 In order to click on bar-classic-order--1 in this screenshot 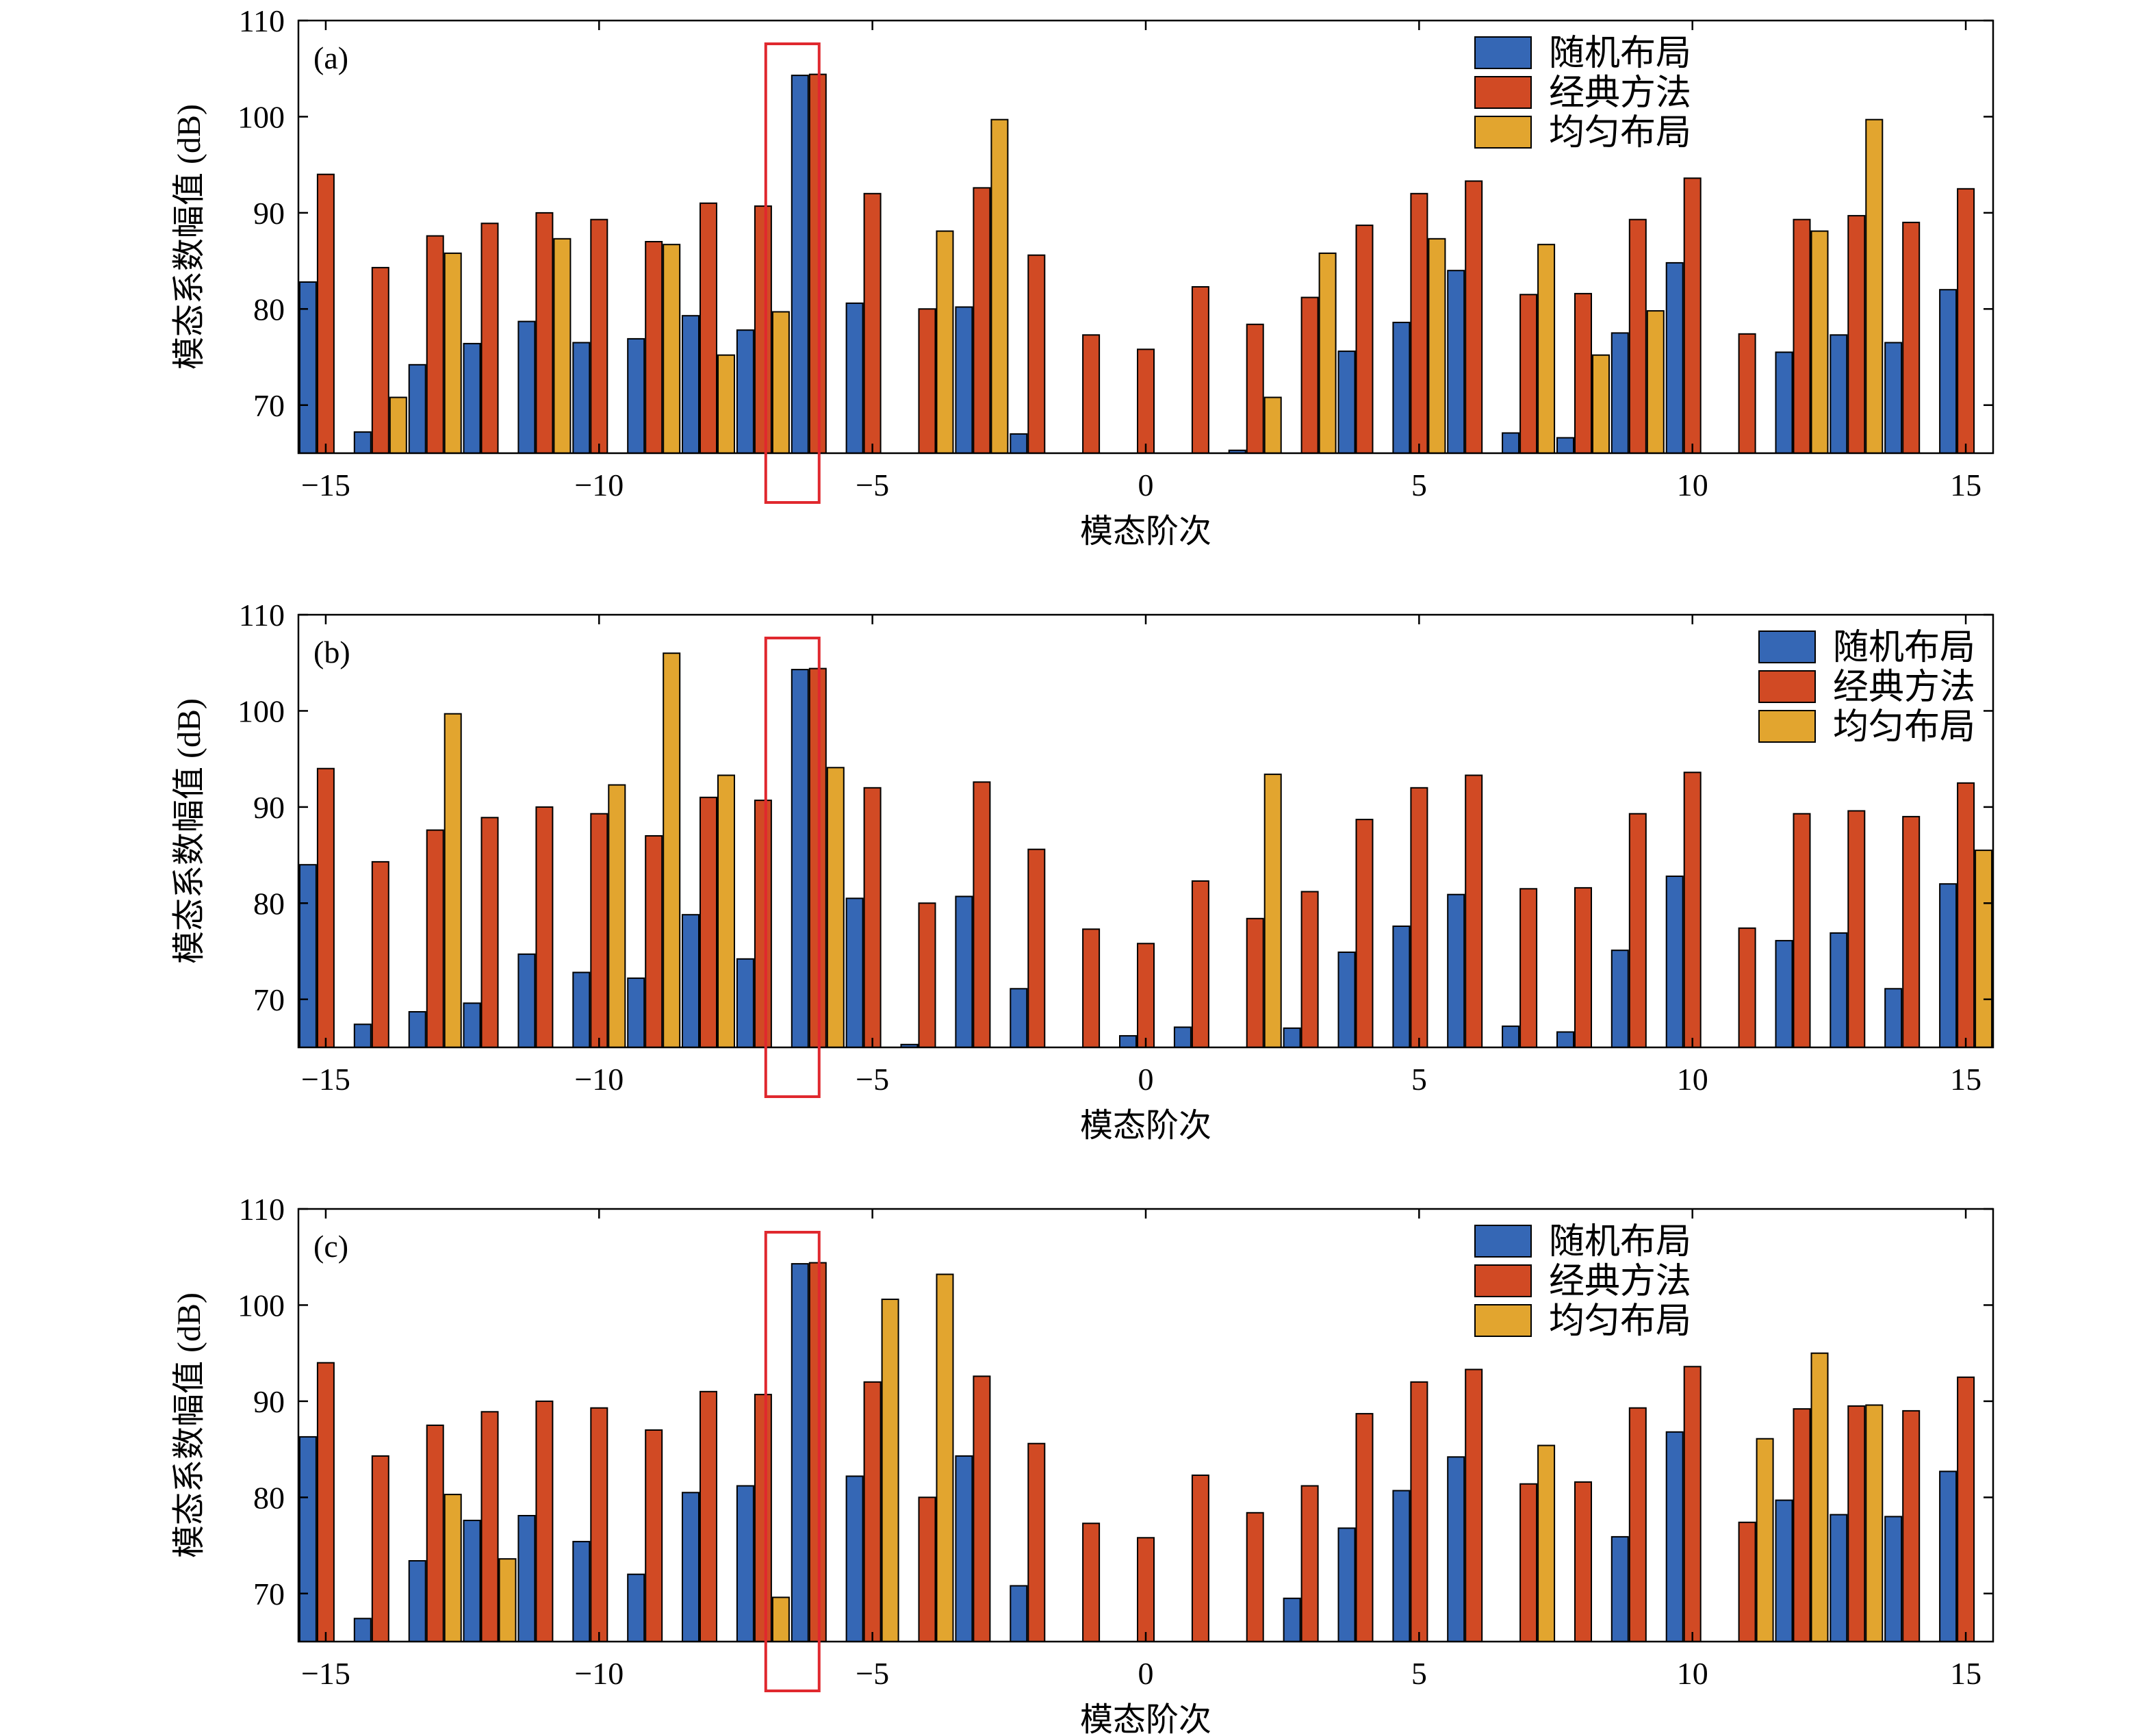, I will do `click(1091, 1582)`.